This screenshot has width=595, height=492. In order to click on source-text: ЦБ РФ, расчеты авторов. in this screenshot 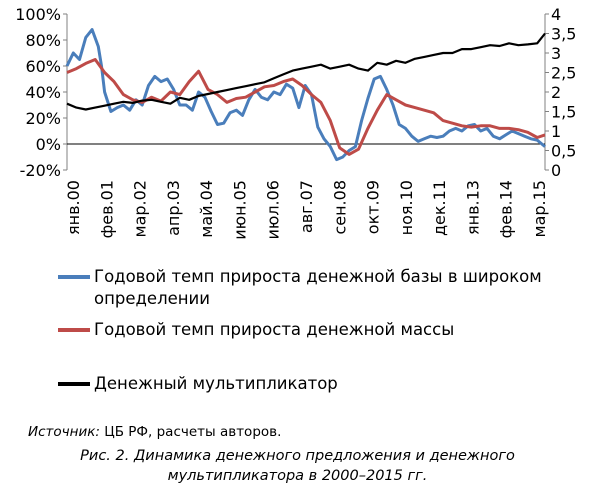, I will do `click(190, 432)`.